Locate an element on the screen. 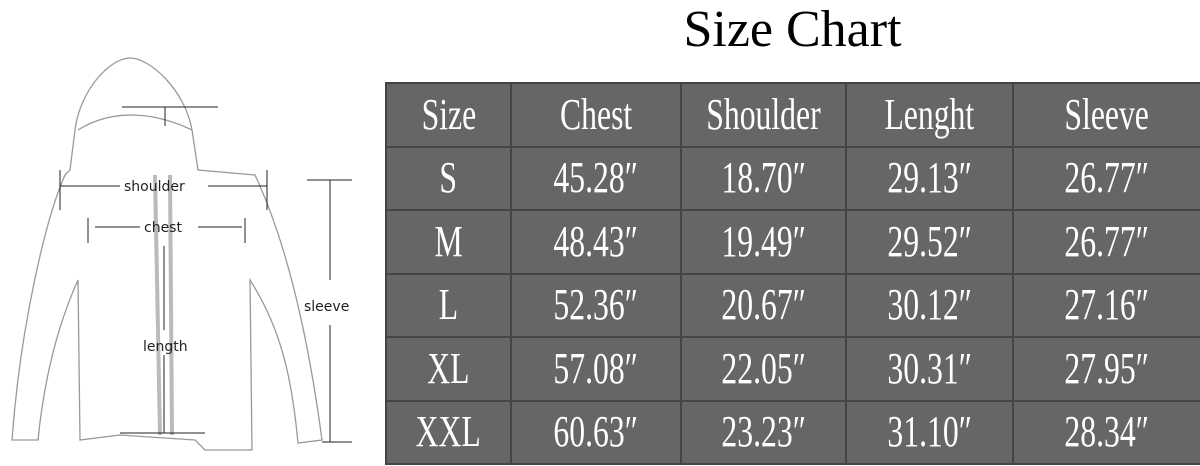  table-cell: 20.67″ is located at coordinates (763, 305).